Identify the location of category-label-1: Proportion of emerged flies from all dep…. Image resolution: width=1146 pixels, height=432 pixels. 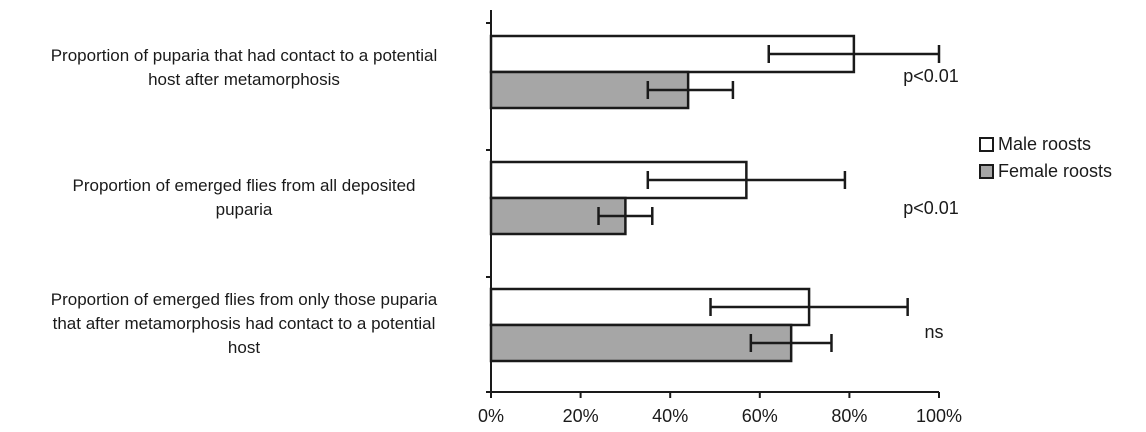
(244, 197).